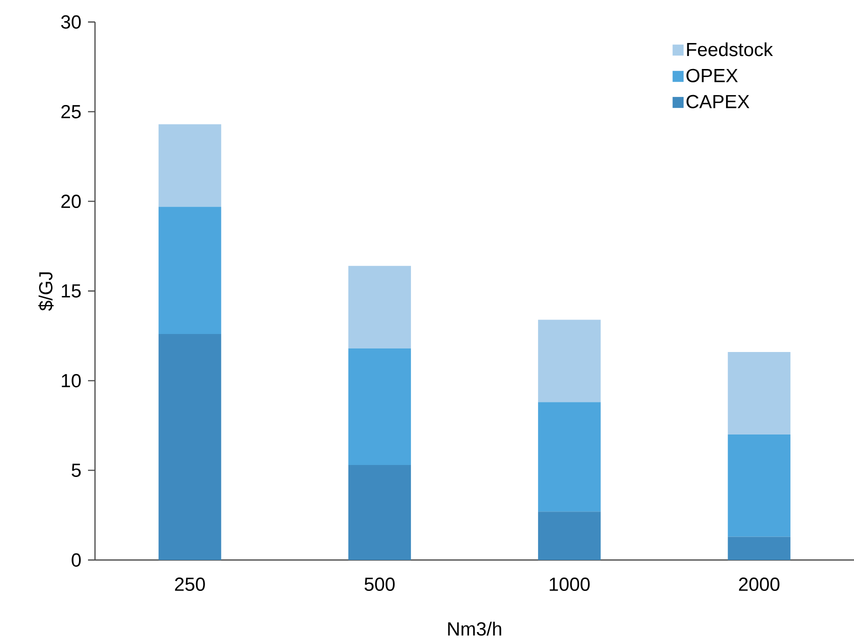 The height and width of the screenshot is (640, 854). Describe the element at coordinates (570, 584) in the screenshot. I see `x-tick-label: 1000` at that location.